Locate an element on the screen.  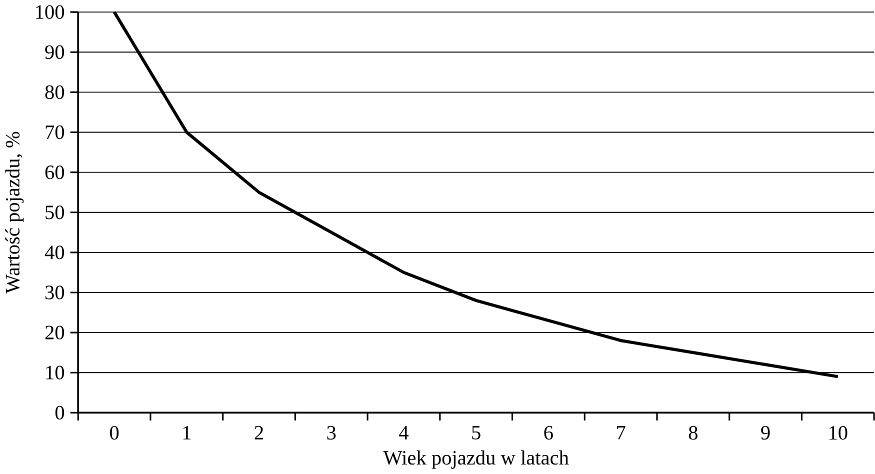
x-tick-label: 9 is located at coordinates (765, 433).